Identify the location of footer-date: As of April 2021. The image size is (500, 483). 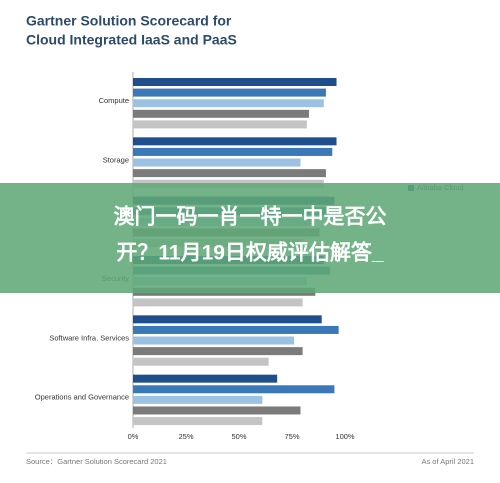
(447, 461).